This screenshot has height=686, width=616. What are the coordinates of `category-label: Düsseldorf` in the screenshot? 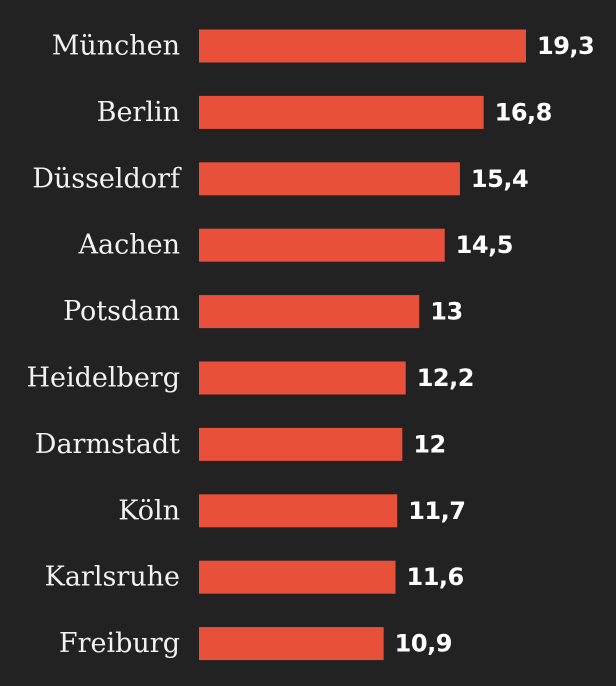 It's located at (107, 178).